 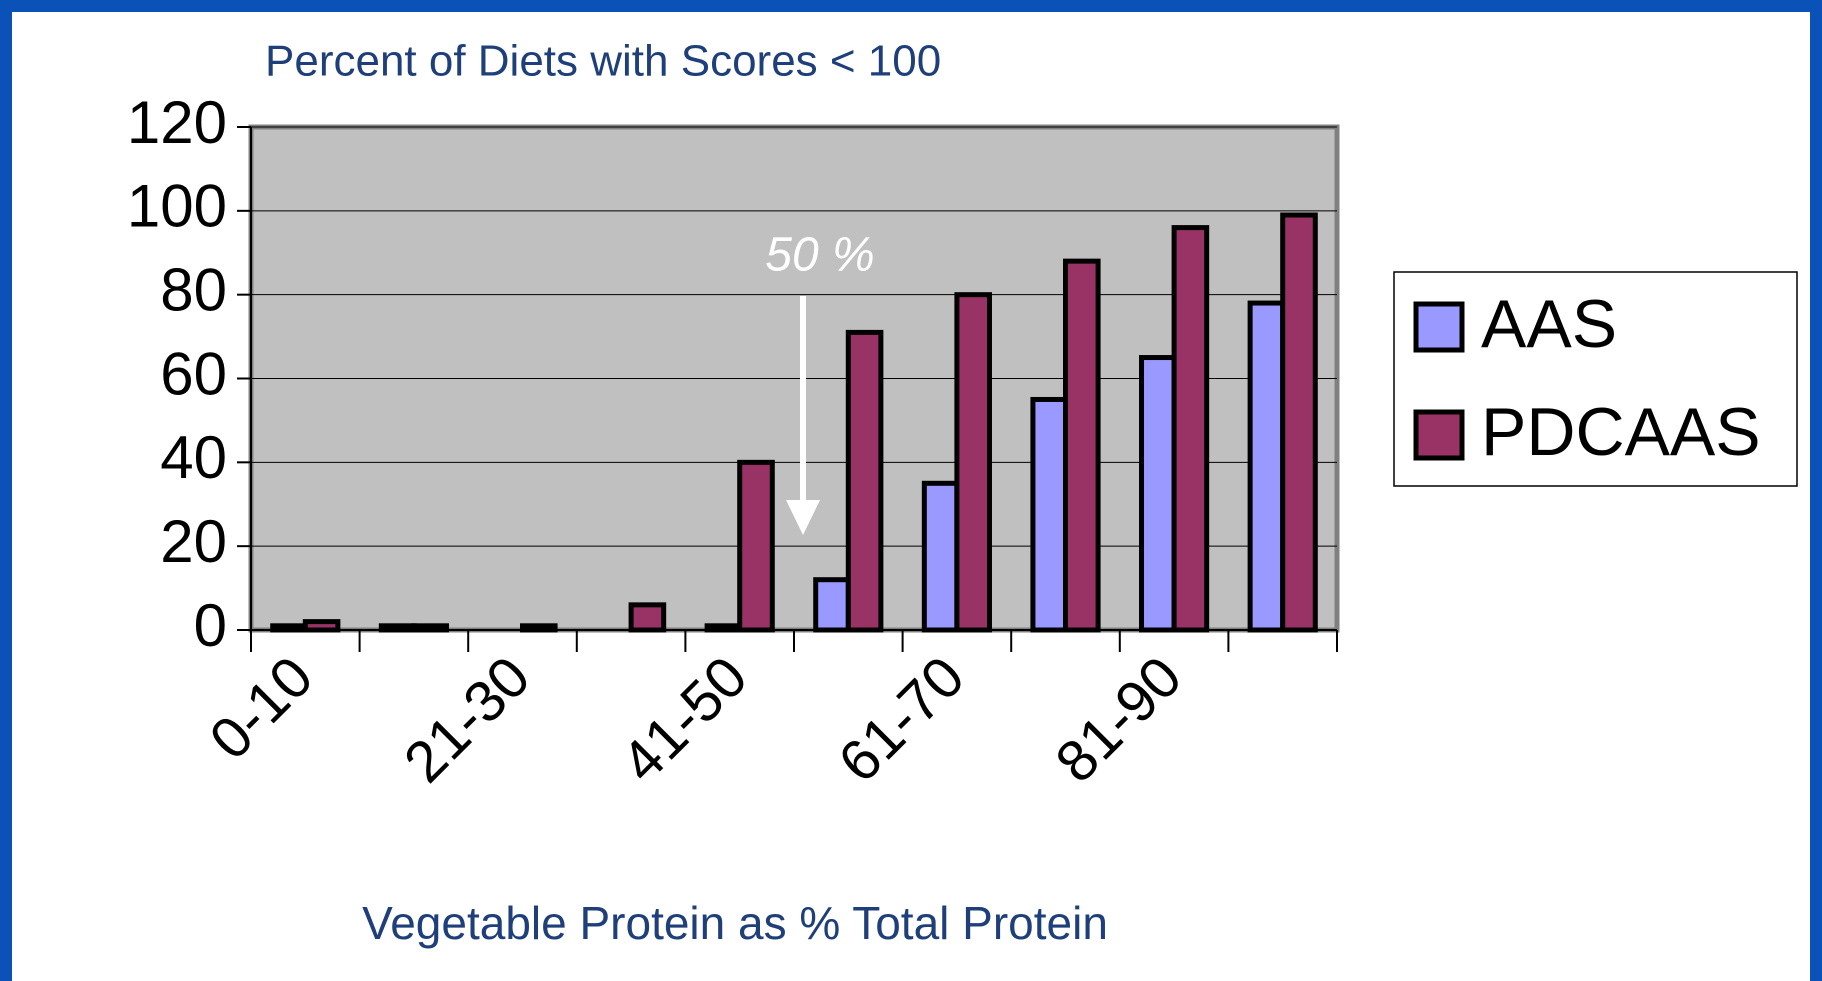 I want to click on annotation: 50 %, so click(x=819, y=255).